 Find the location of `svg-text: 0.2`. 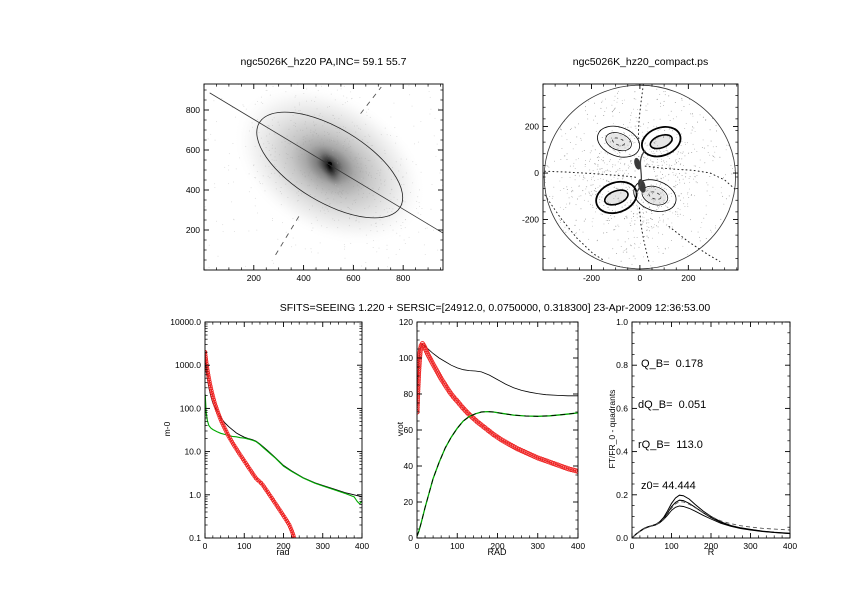

svg-text: 0.2 is located at coordinates (622, 495).